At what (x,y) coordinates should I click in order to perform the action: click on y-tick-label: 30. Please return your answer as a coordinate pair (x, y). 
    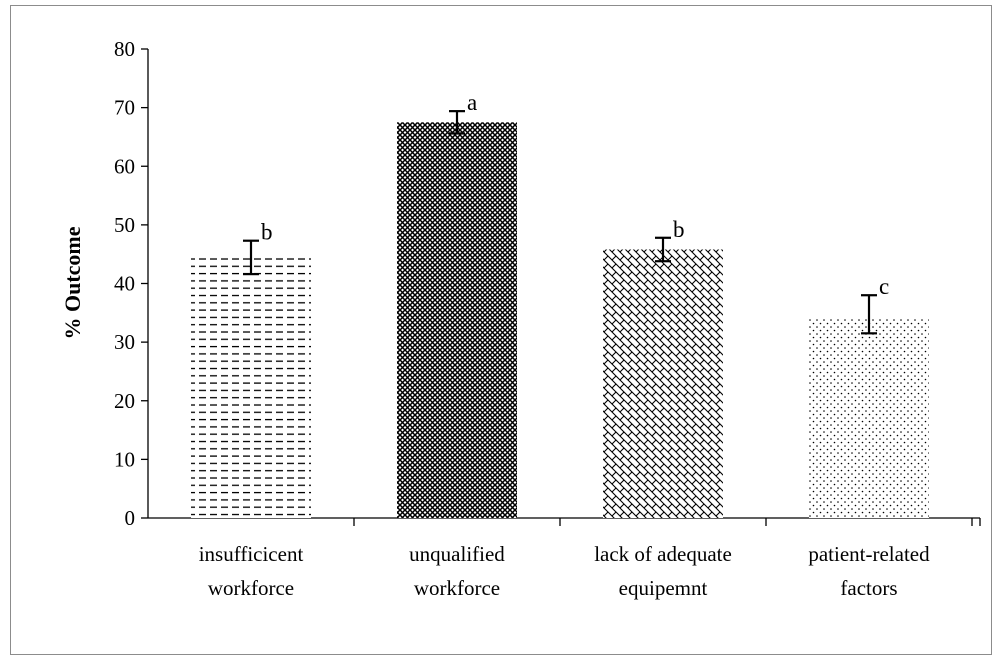
    Looking at the image, I should click on (124, 342).